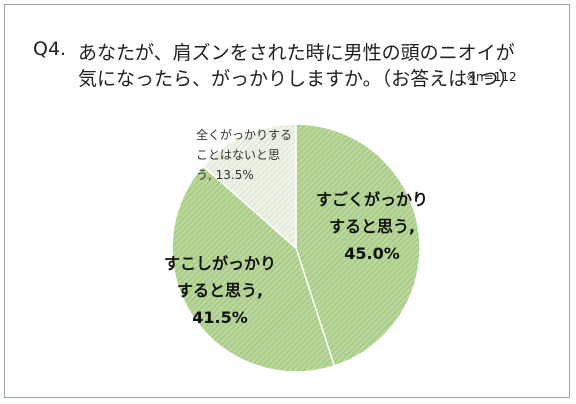 The width and height of the screenshot is (576, 404). What do you see at coordinates (238, 155) in the screenshot?
I see `slice-label-line: ことはないと思` at bounding box center [238, 155].